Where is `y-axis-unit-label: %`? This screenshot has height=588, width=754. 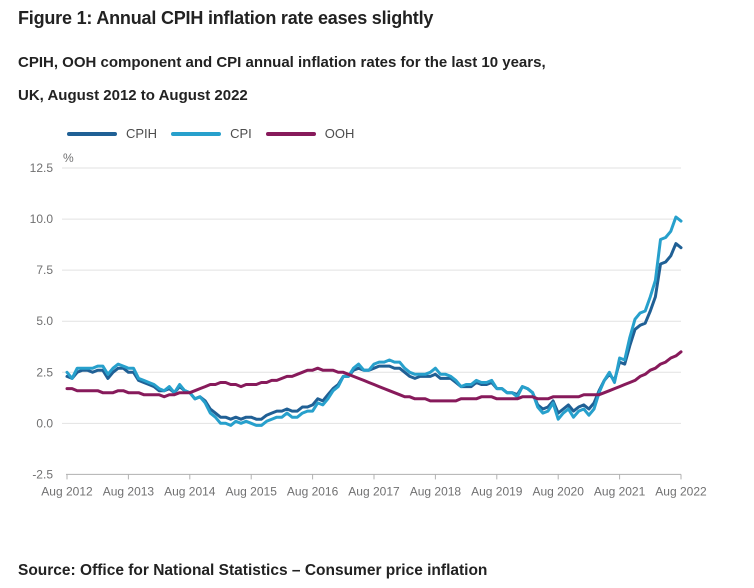
y-axis-unit-label: % is located at coordinates (68, 158).